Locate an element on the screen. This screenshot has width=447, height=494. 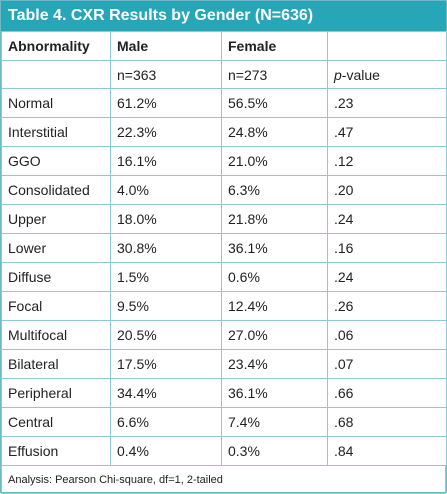
subheader-row: n=363 n=273 p-value is located at coordinates (224, 74).